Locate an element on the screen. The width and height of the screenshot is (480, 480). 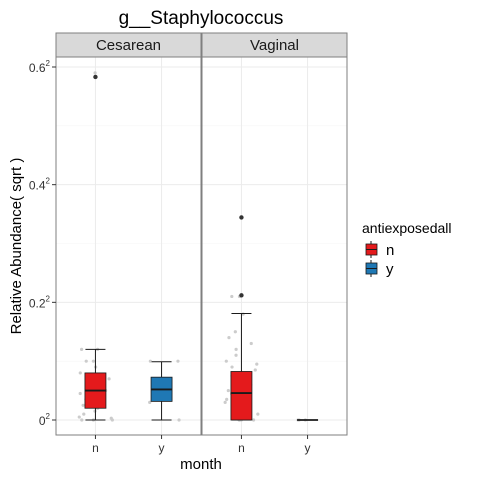
legend-key-n is located at coordinates (371, 249).